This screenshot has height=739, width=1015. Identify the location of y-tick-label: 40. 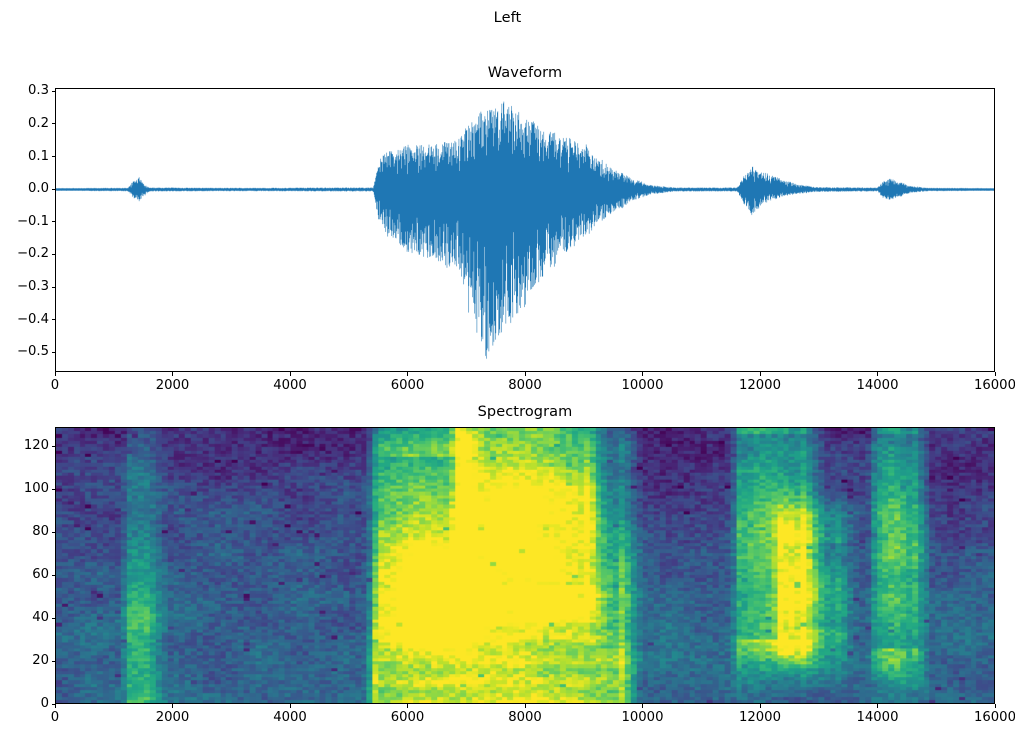
(40, 618).